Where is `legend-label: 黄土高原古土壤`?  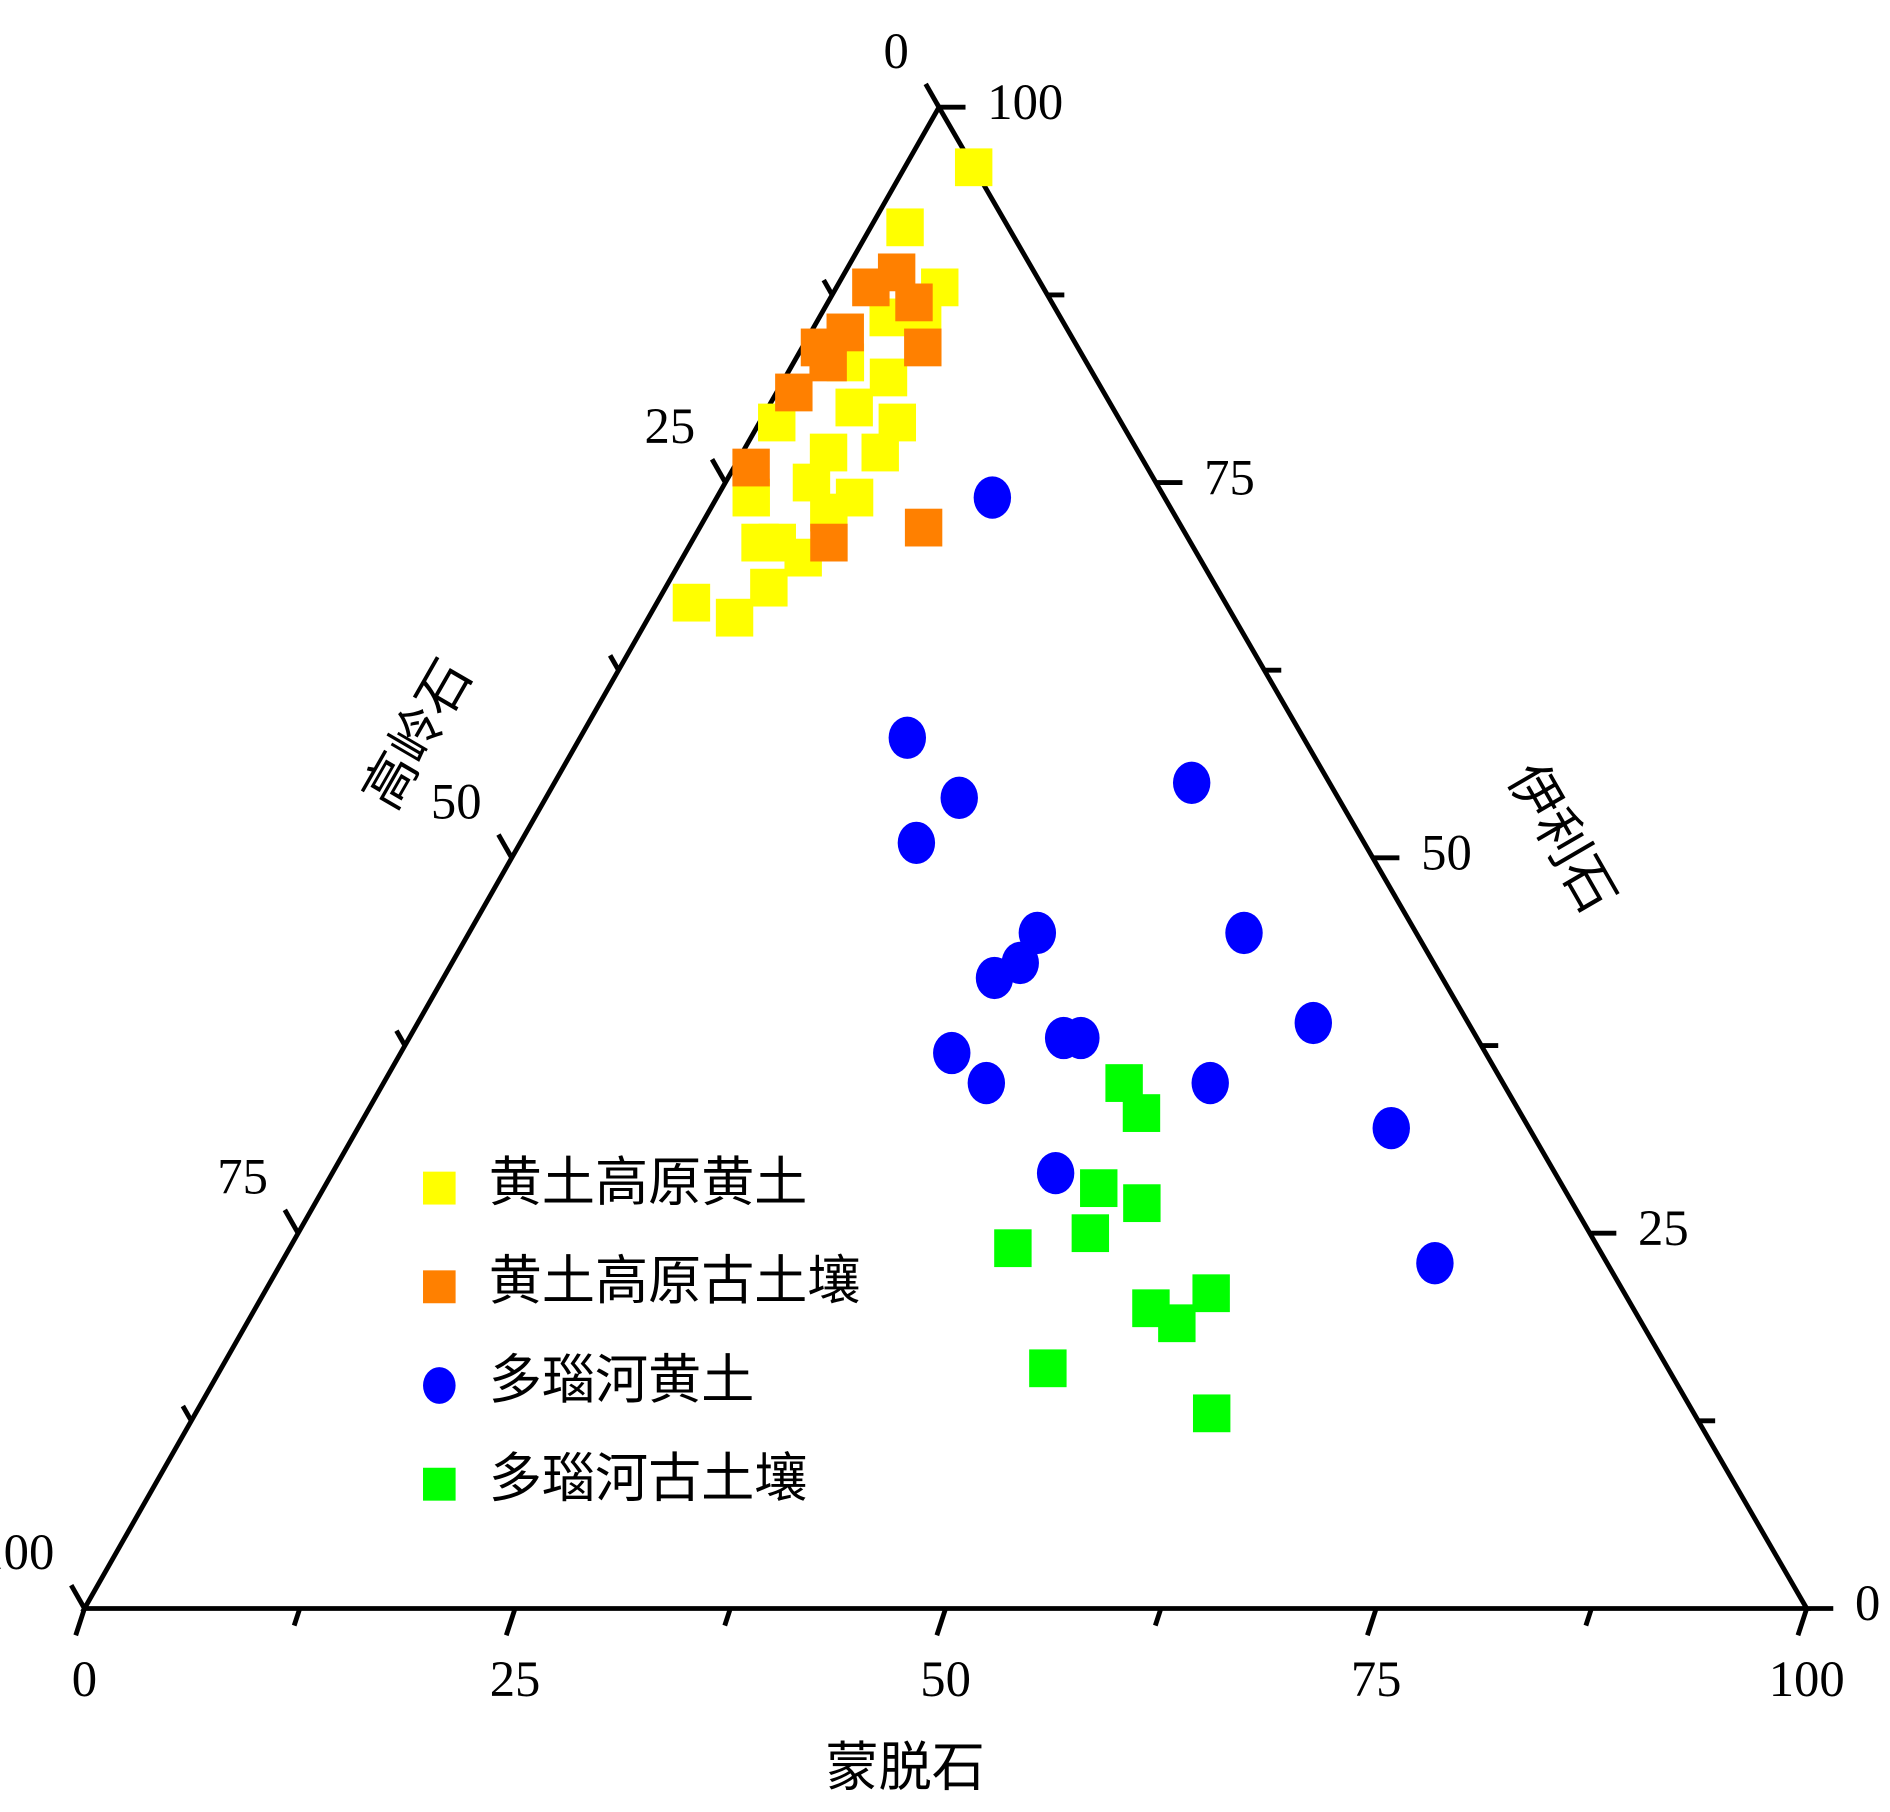
legend-label: 黄土高原古土壤 is located at coordinates (675, 1281).